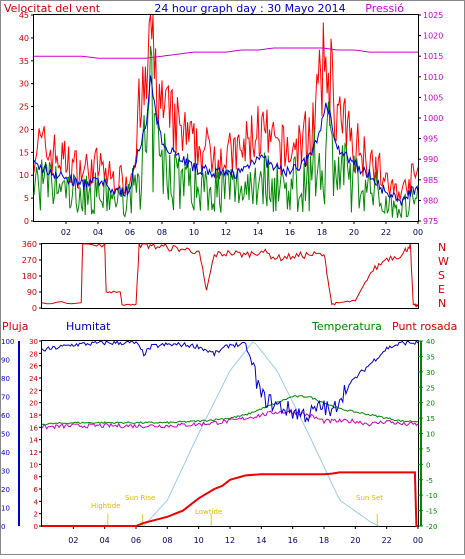 The height and width of the screenshot is (559, 465). What do you see at coordinates (249, 8) in the screenshot?
I see `chart-title: 24 hour graph day : 30 Mayo 2014` at bounding box center [249, 8].